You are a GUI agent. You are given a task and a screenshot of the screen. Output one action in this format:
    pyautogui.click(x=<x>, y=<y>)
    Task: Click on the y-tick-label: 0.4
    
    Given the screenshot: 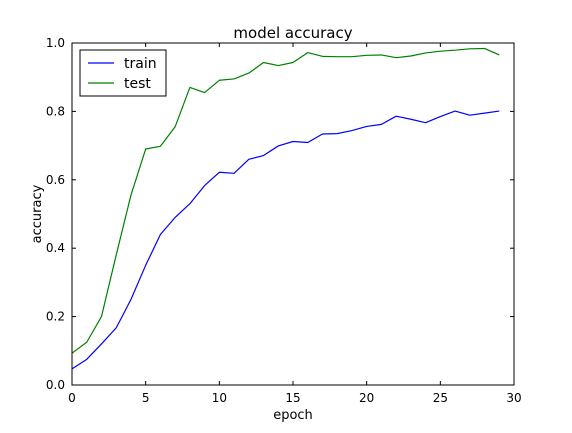 What is the action you would take?
    pyautogui.click(x=55, y=248)
    